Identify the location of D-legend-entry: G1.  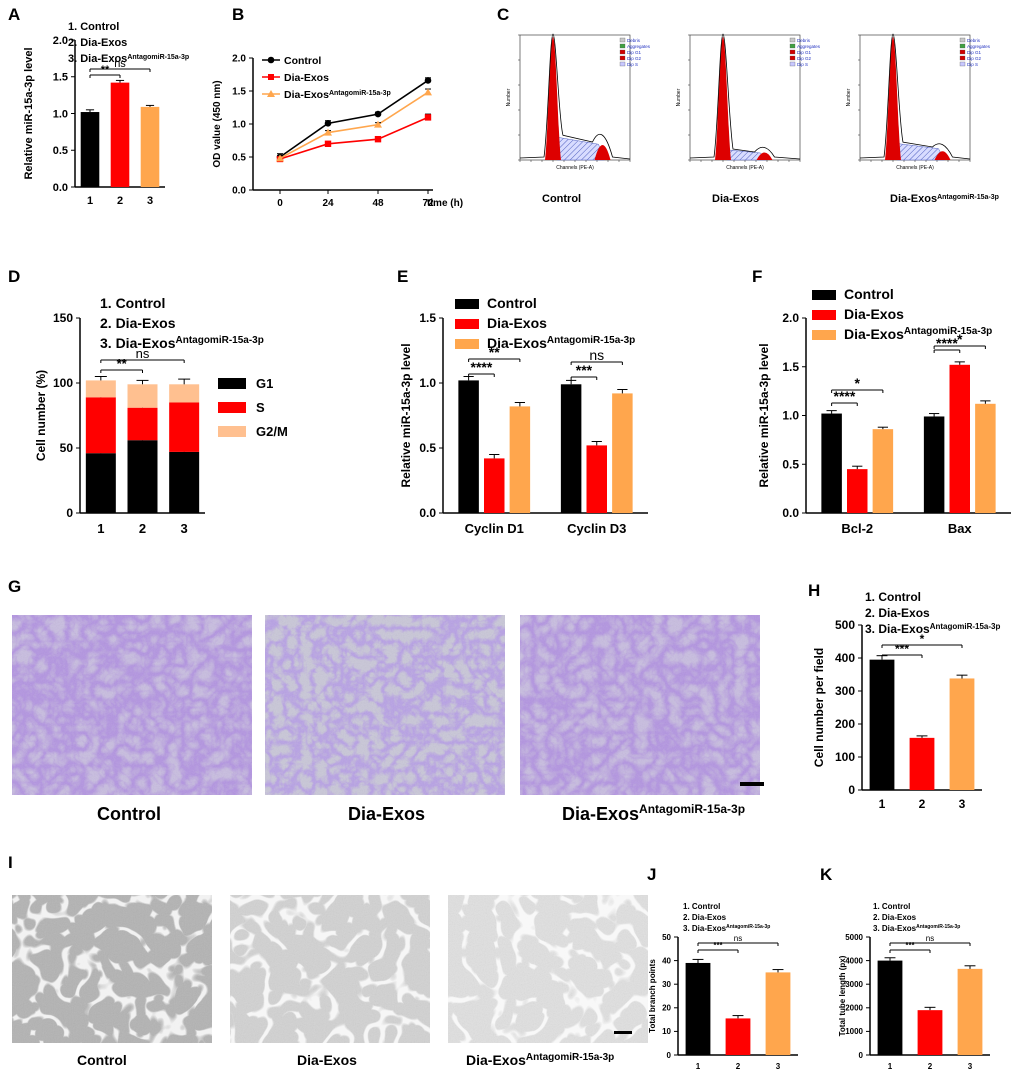
(264, 383).